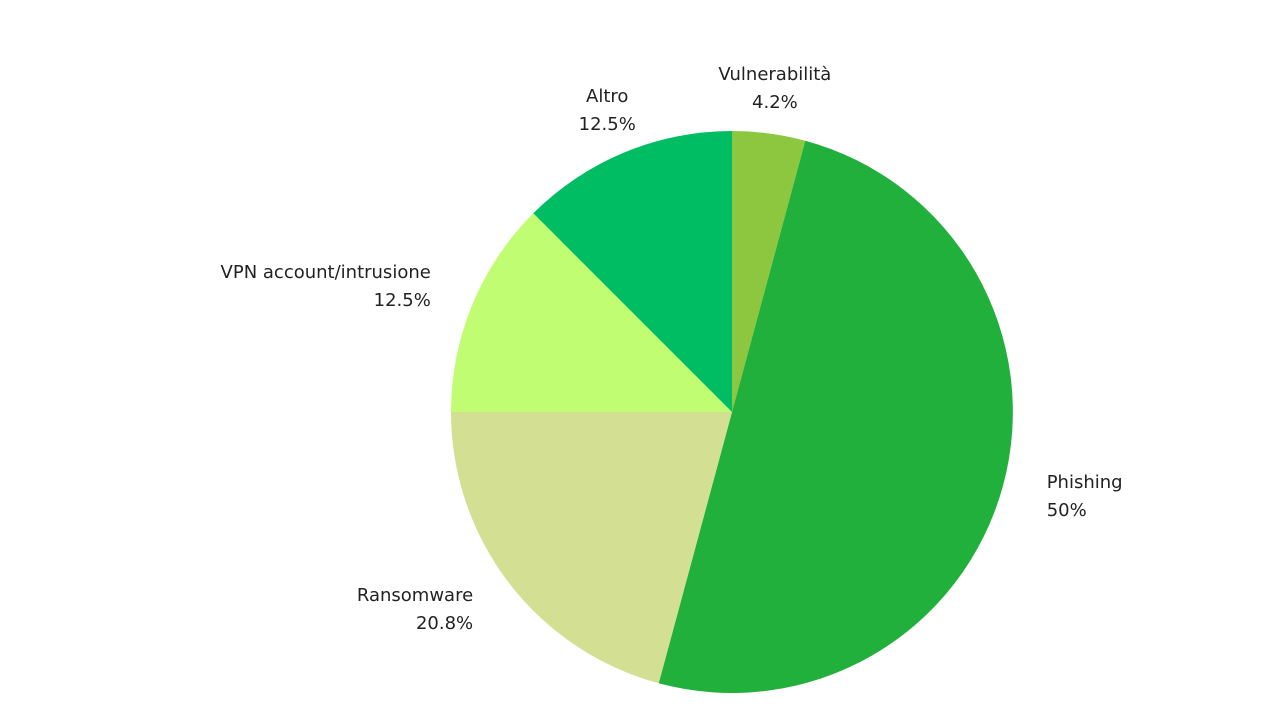 The height and width of the screenshot is (720, 1280). Describe the element at coordinates (775, 102) in the screenshot. I see `slice-value-label: 4.2%` at that location.